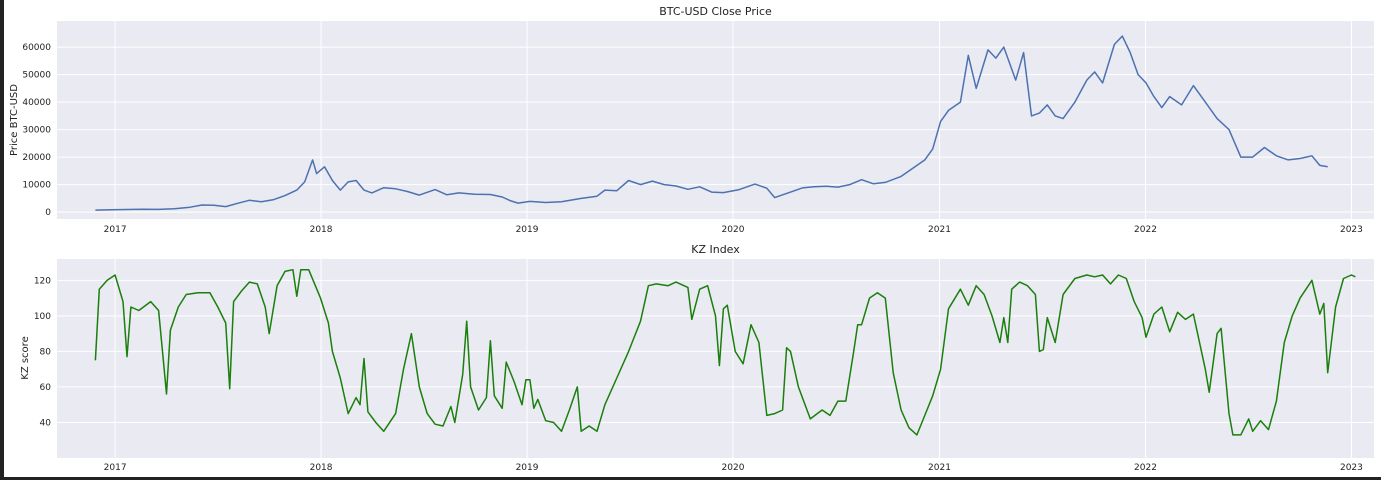 The height and width of the screenshot is (480, 1381). Describe the element at coordinates (36, 48) in the screenshot. I see `y-tick-label: 60000` at that location.